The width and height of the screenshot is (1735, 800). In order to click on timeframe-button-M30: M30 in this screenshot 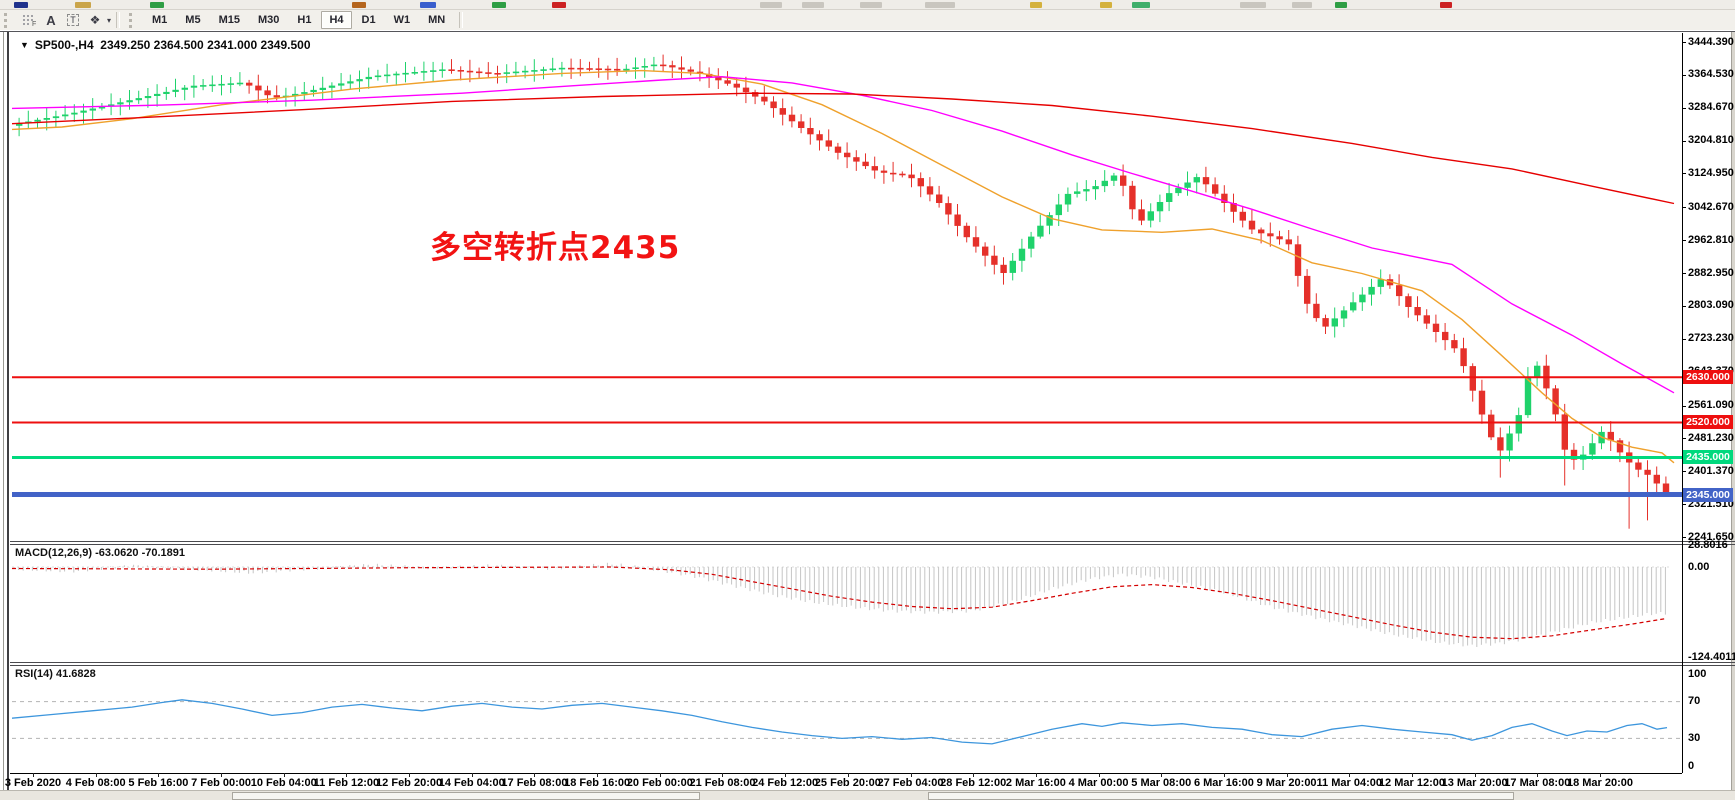, I will do `click(268, 20)`.